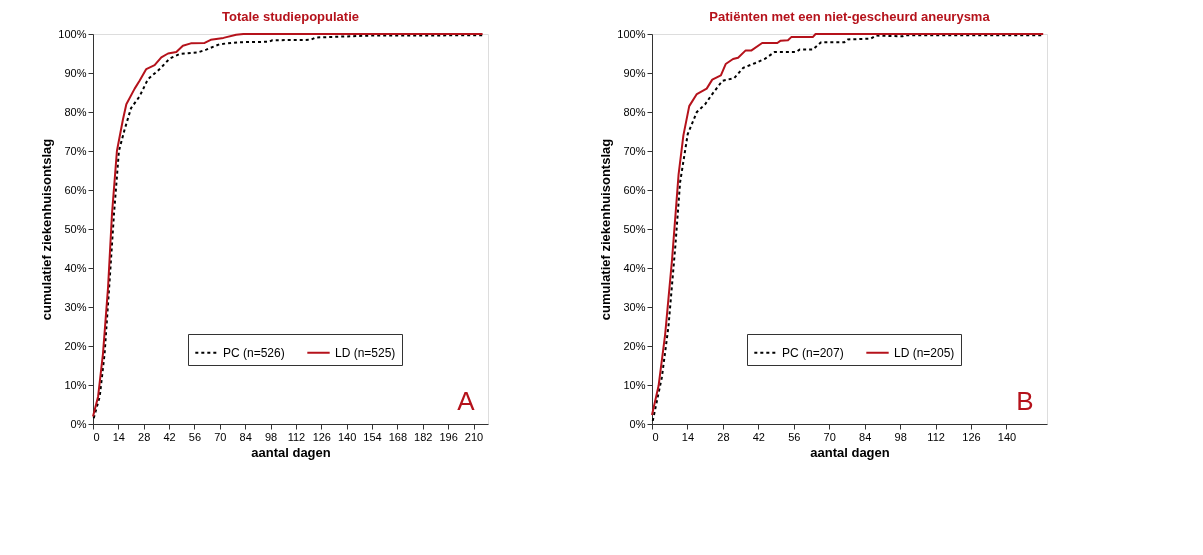 This screenshot has height=555, width=1203. Describe the element at coordinates (372, 436) in the screenshot. I see `x-tick-label: 154` at that location.